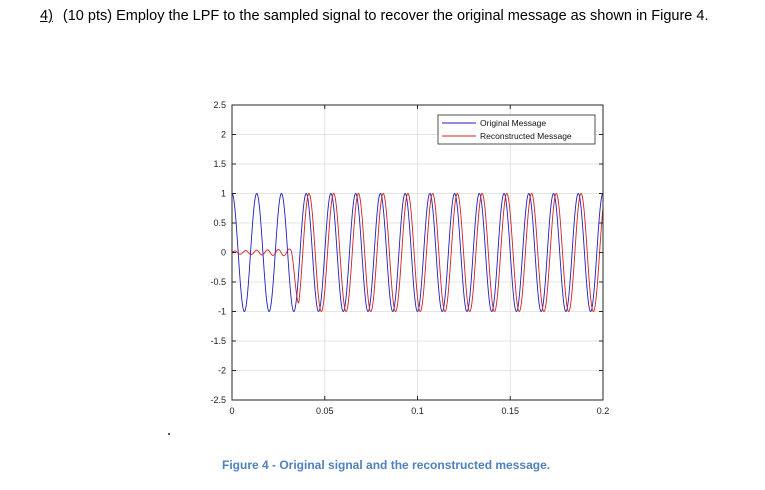 This screenshot has height=490, width=765. Describe the element at coordinates (218, 341) in the screenshot. I see `y-tick-label: -1.5` at that location.